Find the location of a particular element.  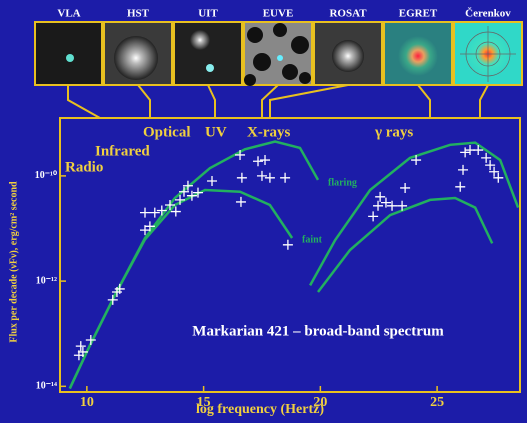

instrument-label: Čerenkov is located at coordinates (488, 13).